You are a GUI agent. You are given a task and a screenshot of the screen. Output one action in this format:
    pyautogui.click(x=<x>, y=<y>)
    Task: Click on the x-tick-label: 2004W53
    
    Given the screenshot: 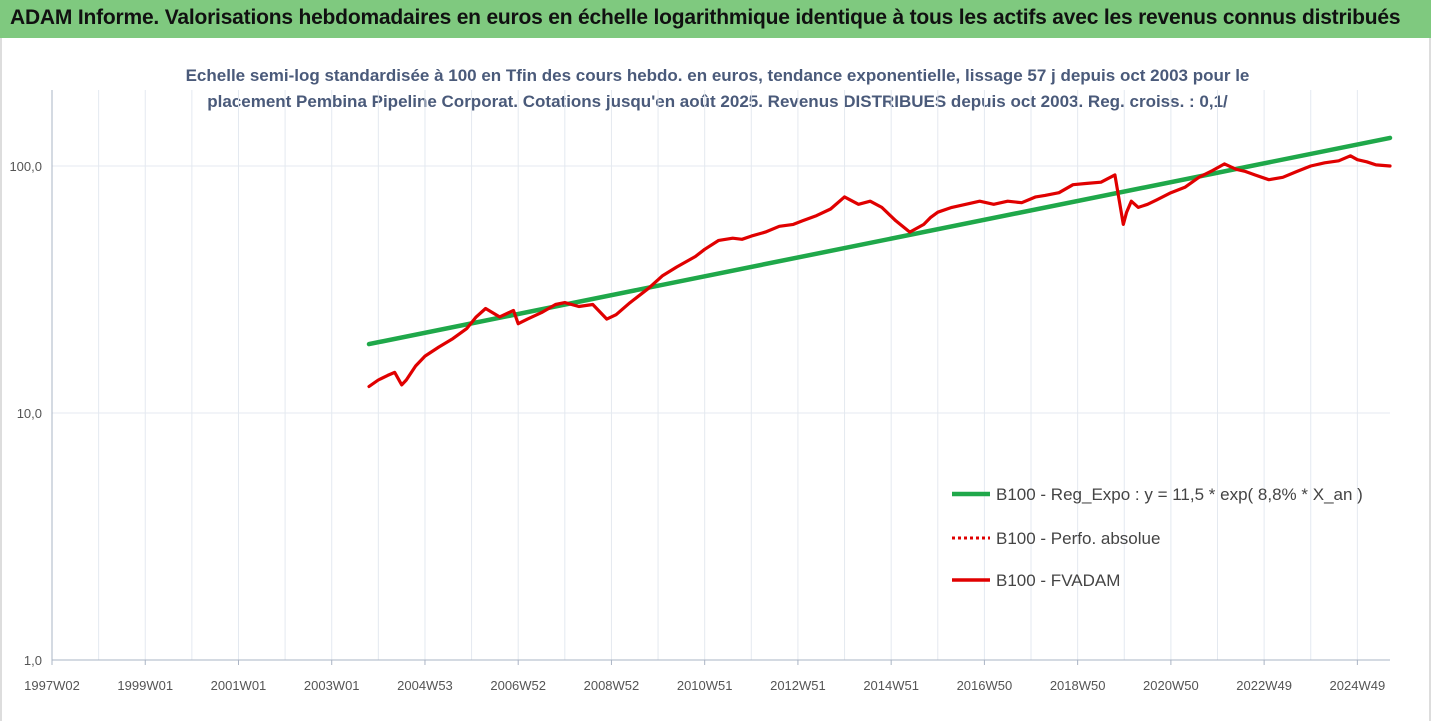 What is the action you would take?
    pyautogui.click(x=425, y=685)
    